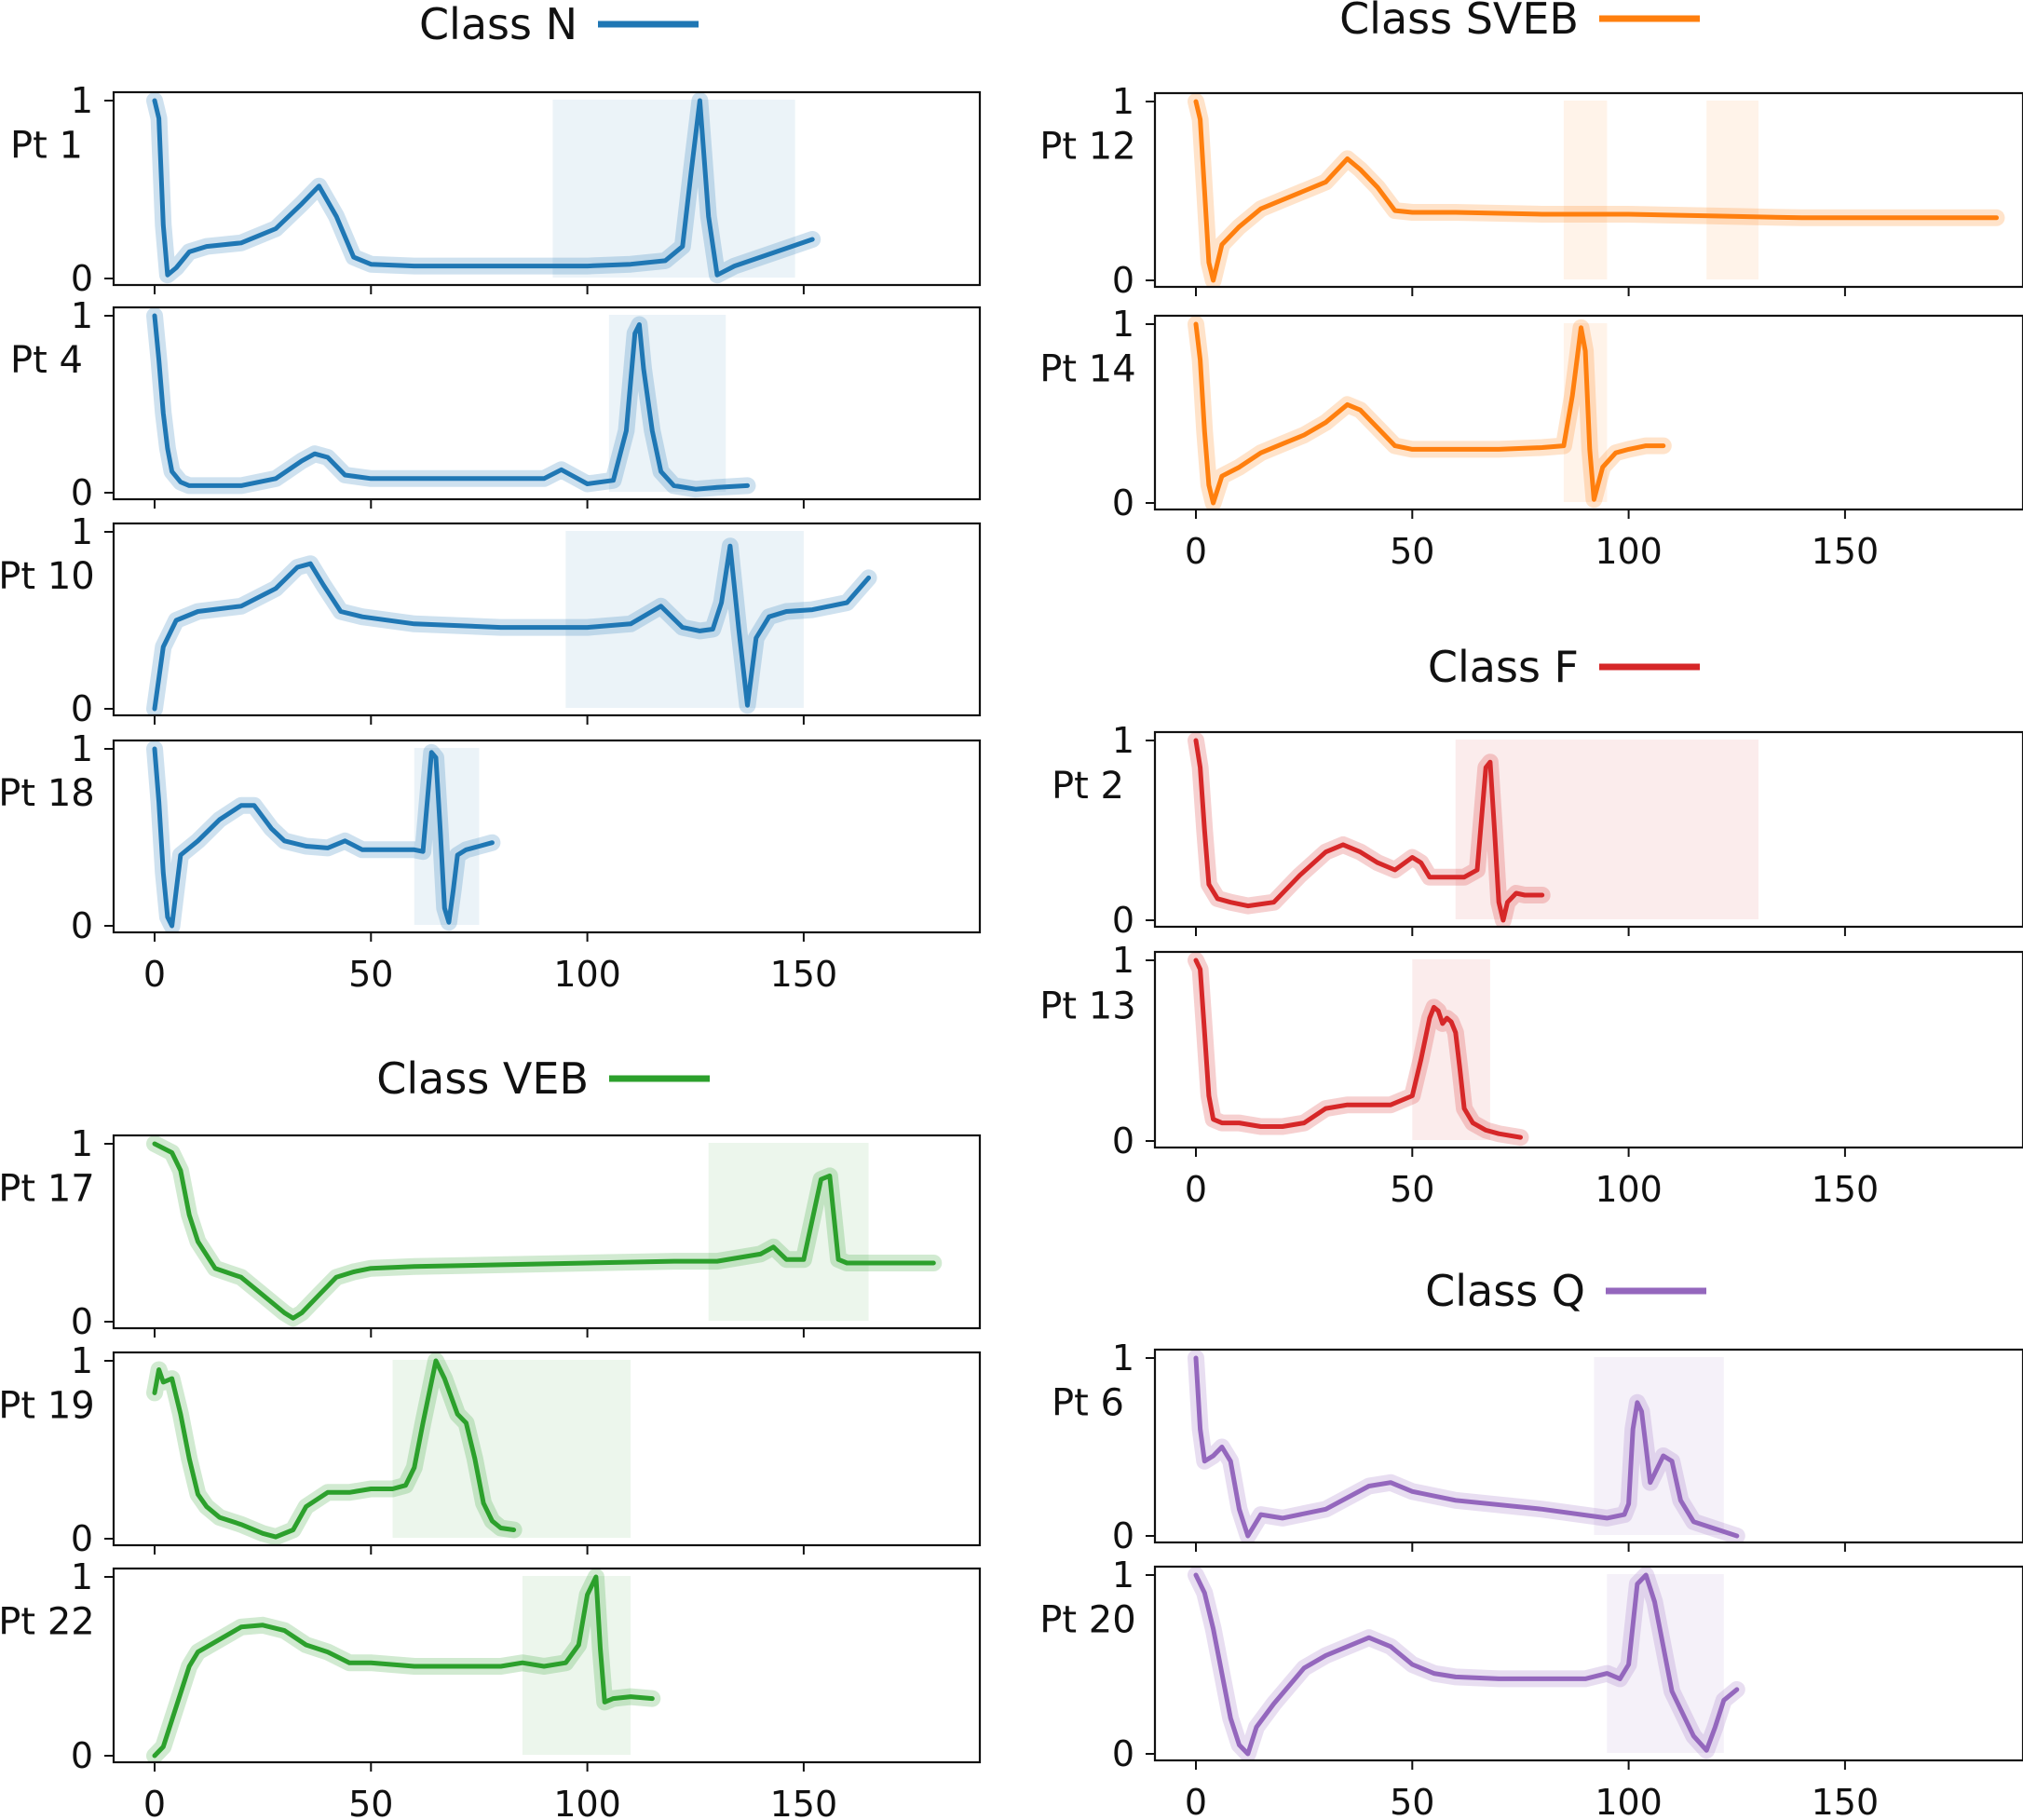 This screenshot has width=2023, height=1820. Describe the element at coordinates (1505, 1291) in the screenshot. I see `class-title-text: Class Q` at that location.